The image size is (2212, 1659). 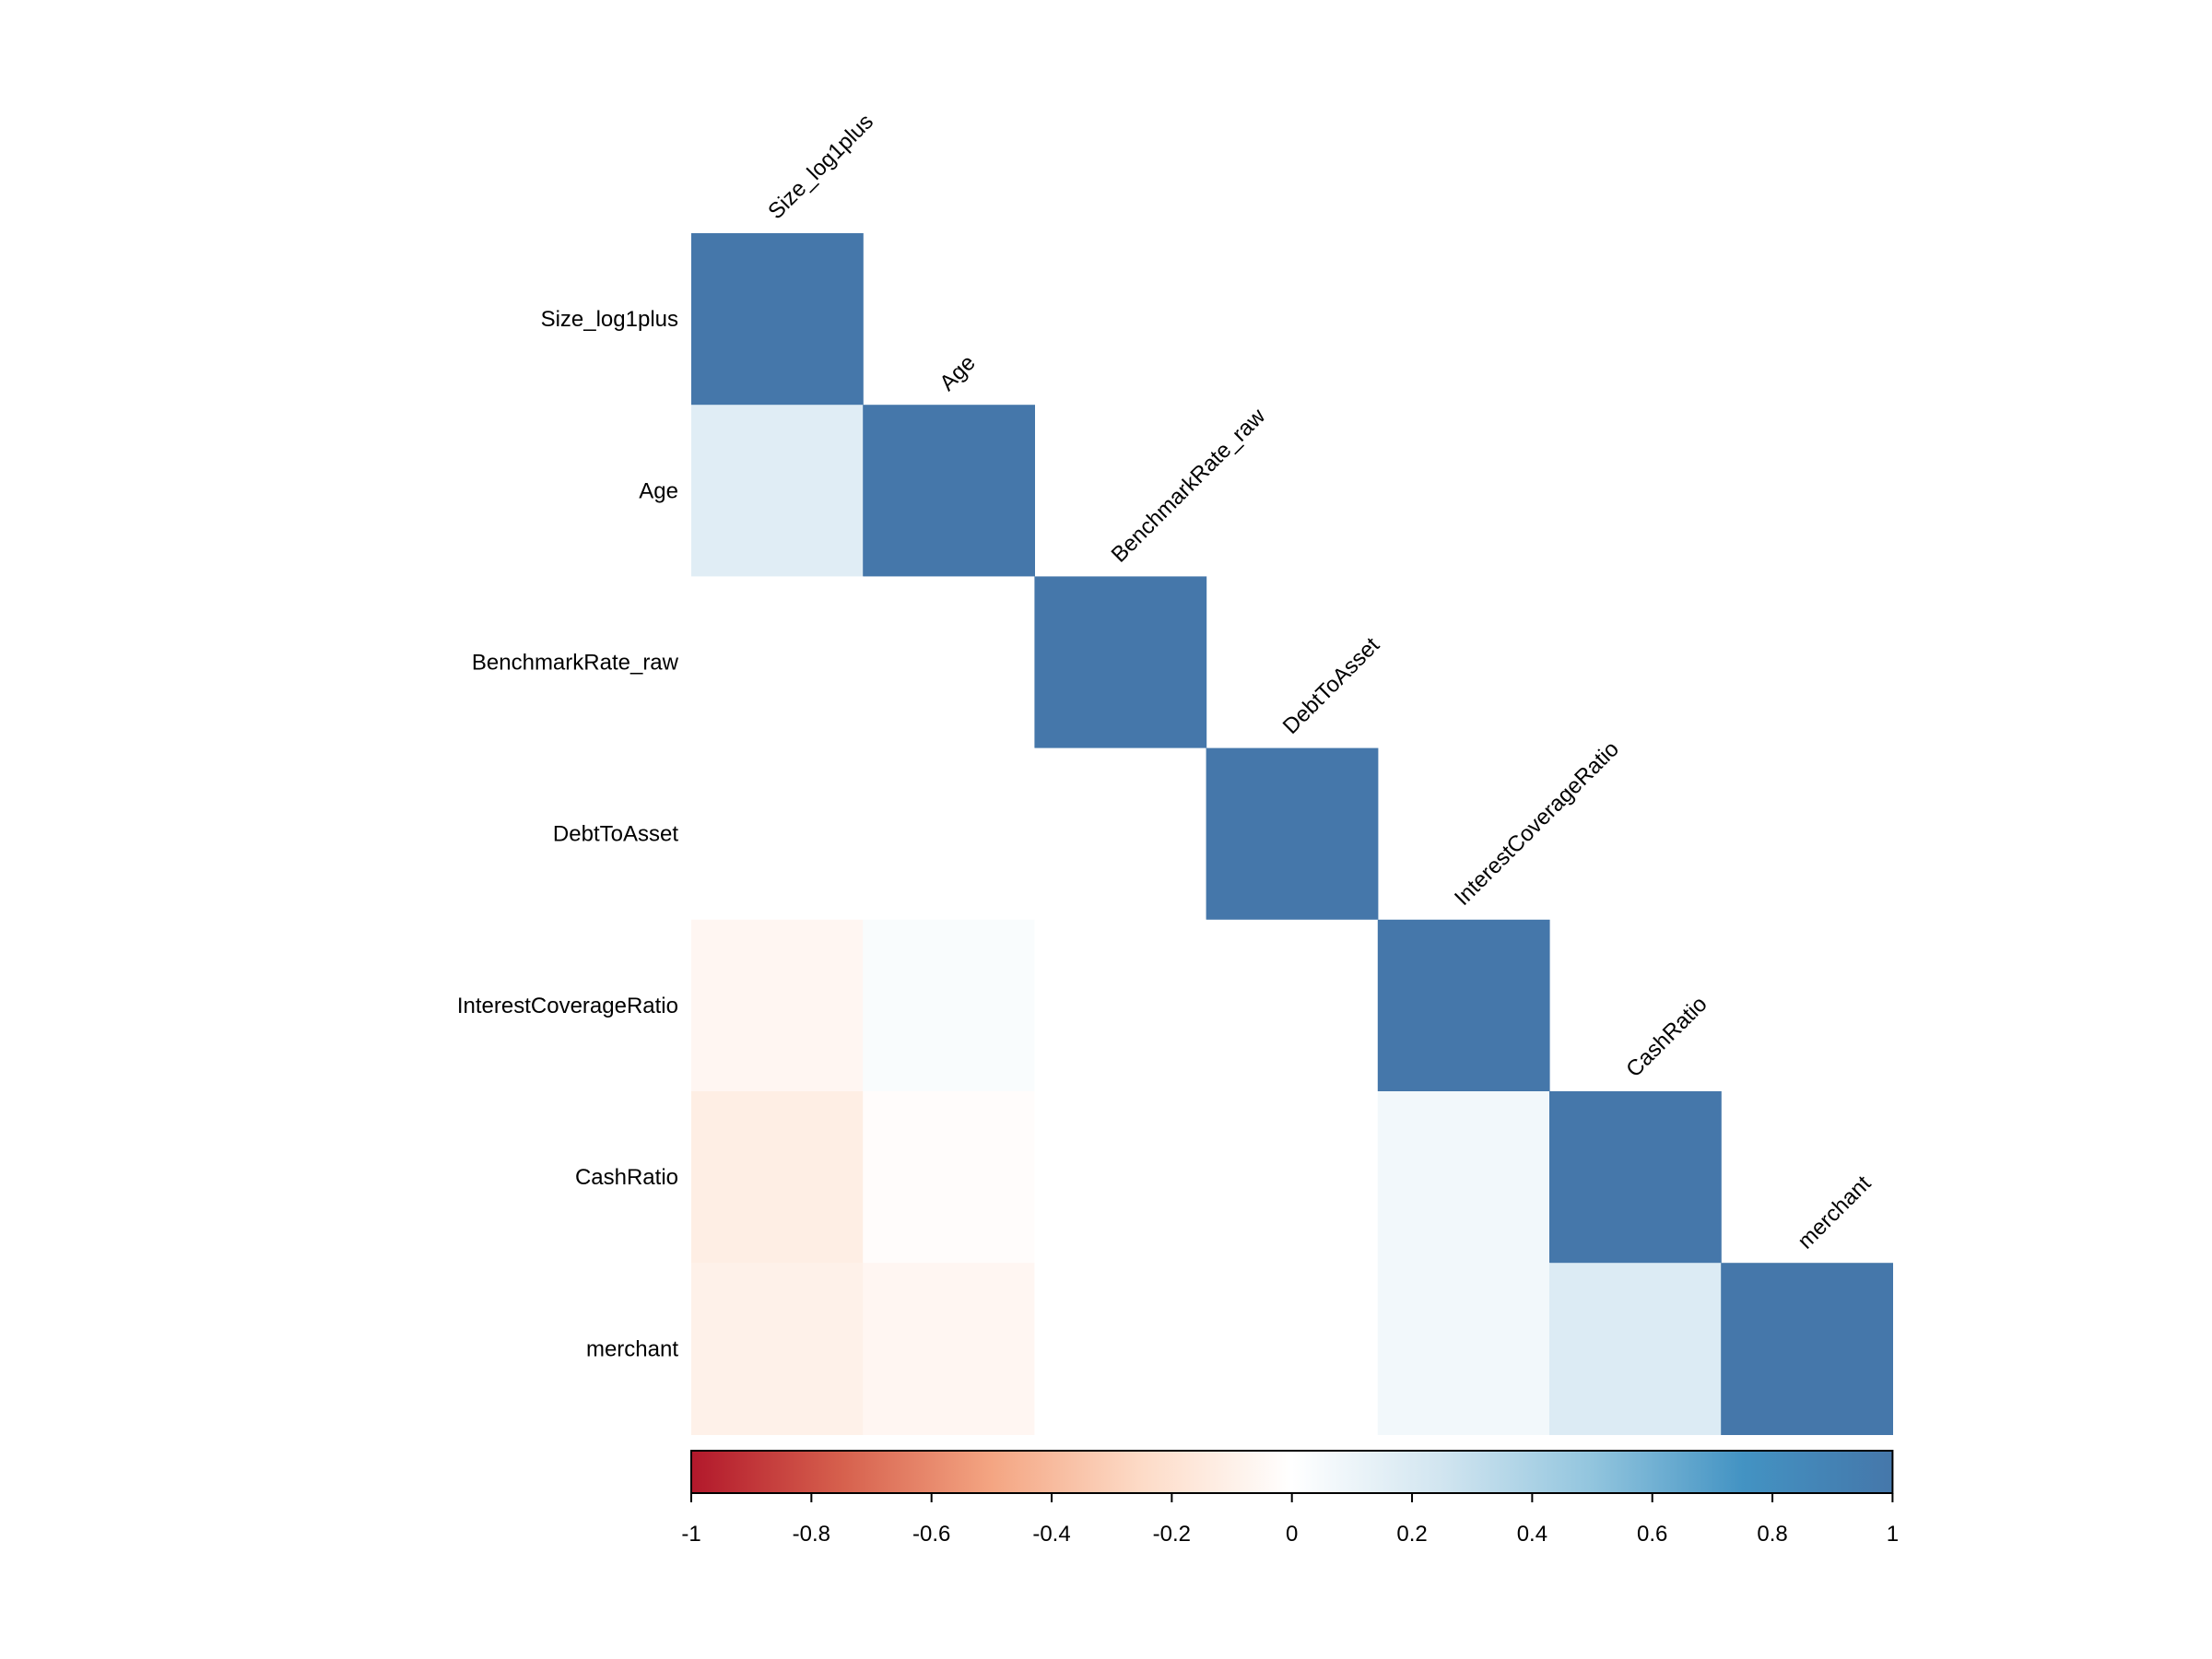 I want to click on heatmap-cell-merchant-DebtToAsset, so click(x=1292, y=1349).